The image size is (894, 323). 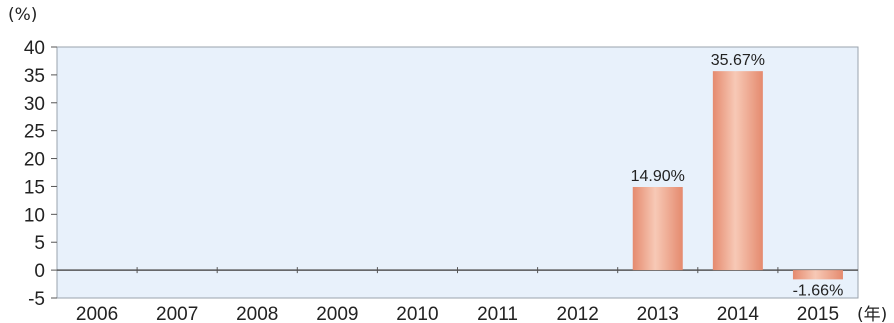 What do you see at coordinates (34, 132) in the screenshot?
I see `y-tick-label: 25` at bounding box center [34, 132].